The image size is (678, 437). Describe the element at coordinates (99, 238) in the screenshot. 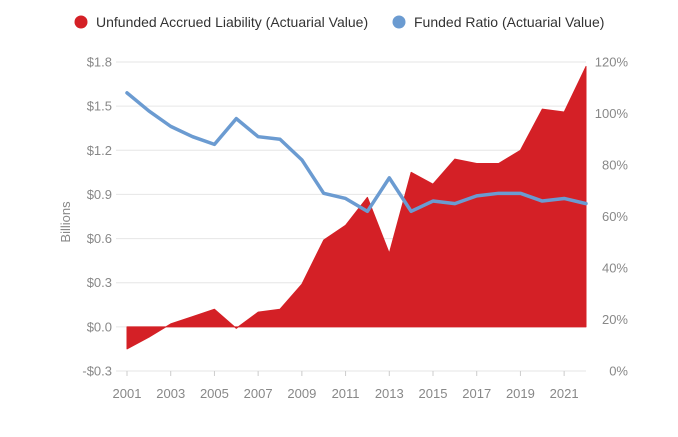

I see `y-left-tick-label: $0.6` at that location.